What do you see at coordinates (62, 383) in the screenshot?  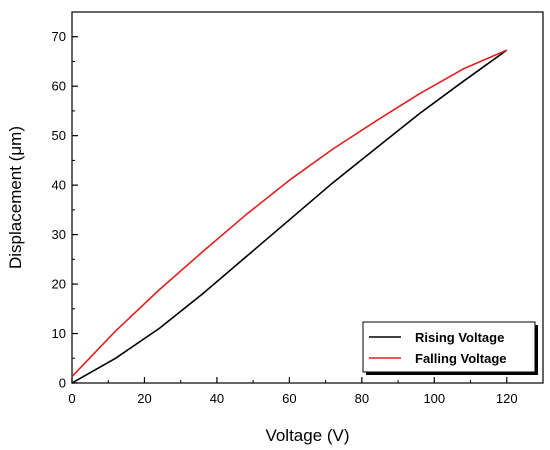 I see `y-tick-label: 0` at bounding box center [62, 383].